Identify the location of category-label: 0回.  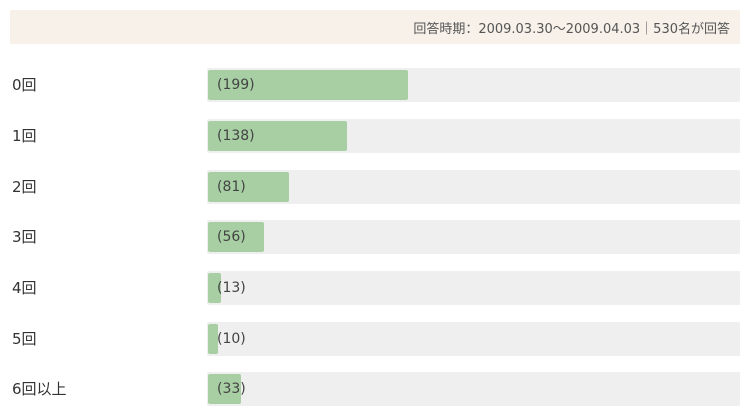
(24, 85).